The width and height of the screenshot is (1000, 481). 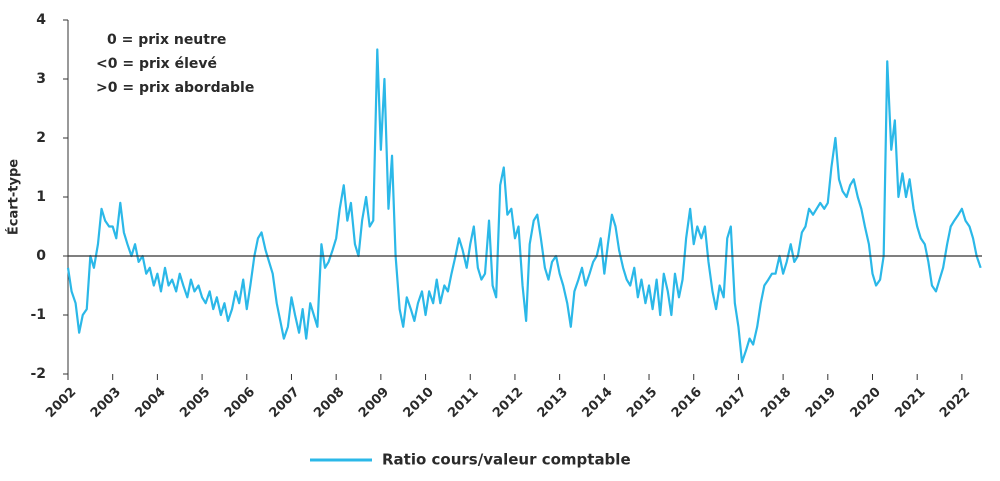 What do you see at coordinates (14, 197) in the screenshot?
I see `y-axis-label: Écart-type` at bounding box center [14, 197].